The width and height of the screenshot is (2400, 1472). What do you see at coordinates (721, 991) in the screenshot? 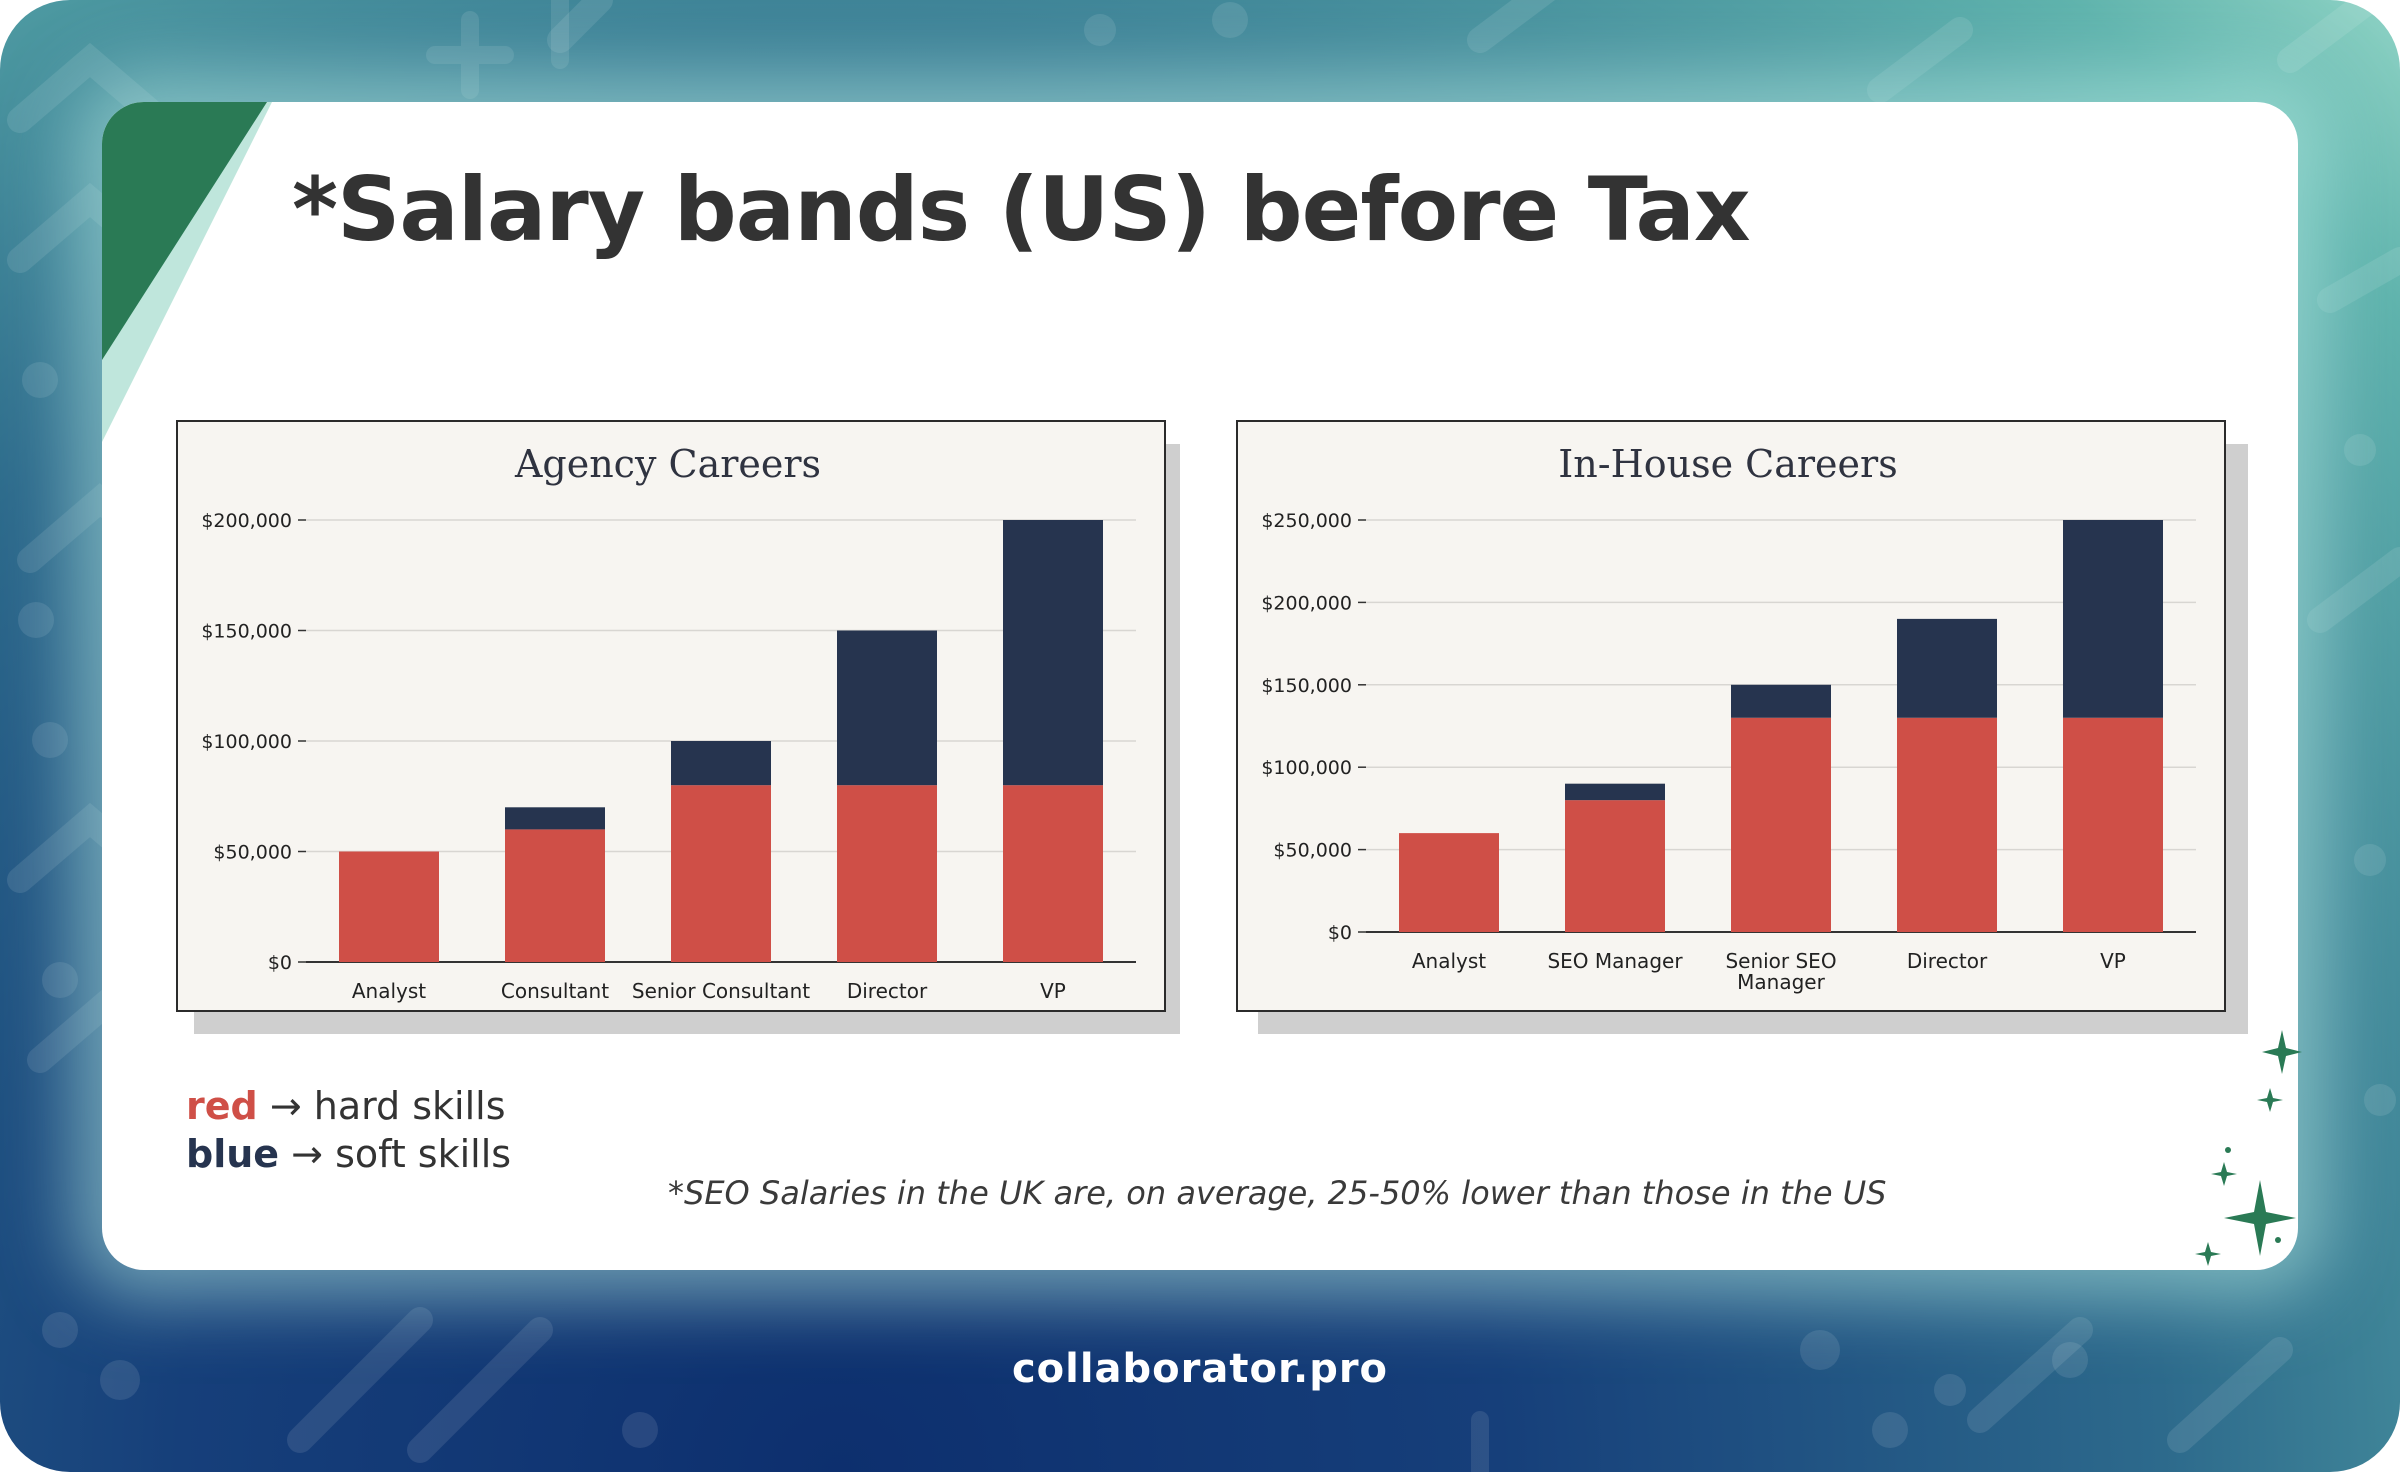
I see `category-label: Senior Consultant` at bounding box center [721, 991].